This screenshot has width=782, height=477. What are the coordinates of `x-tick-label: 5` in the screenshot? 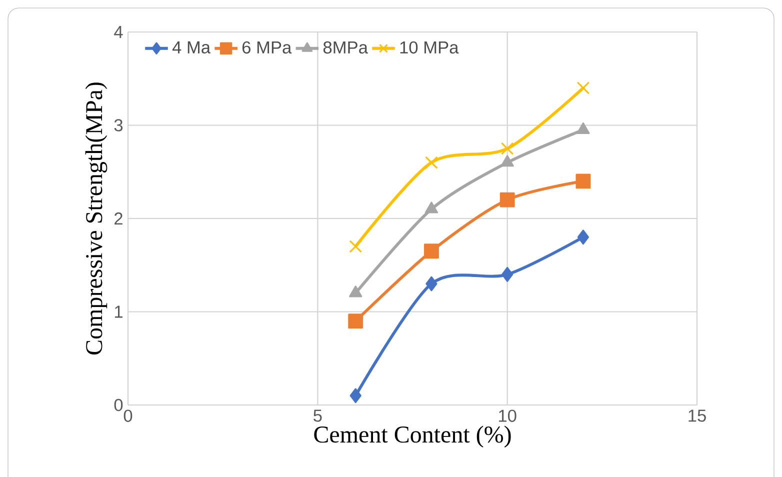 It's located at (318, 416).